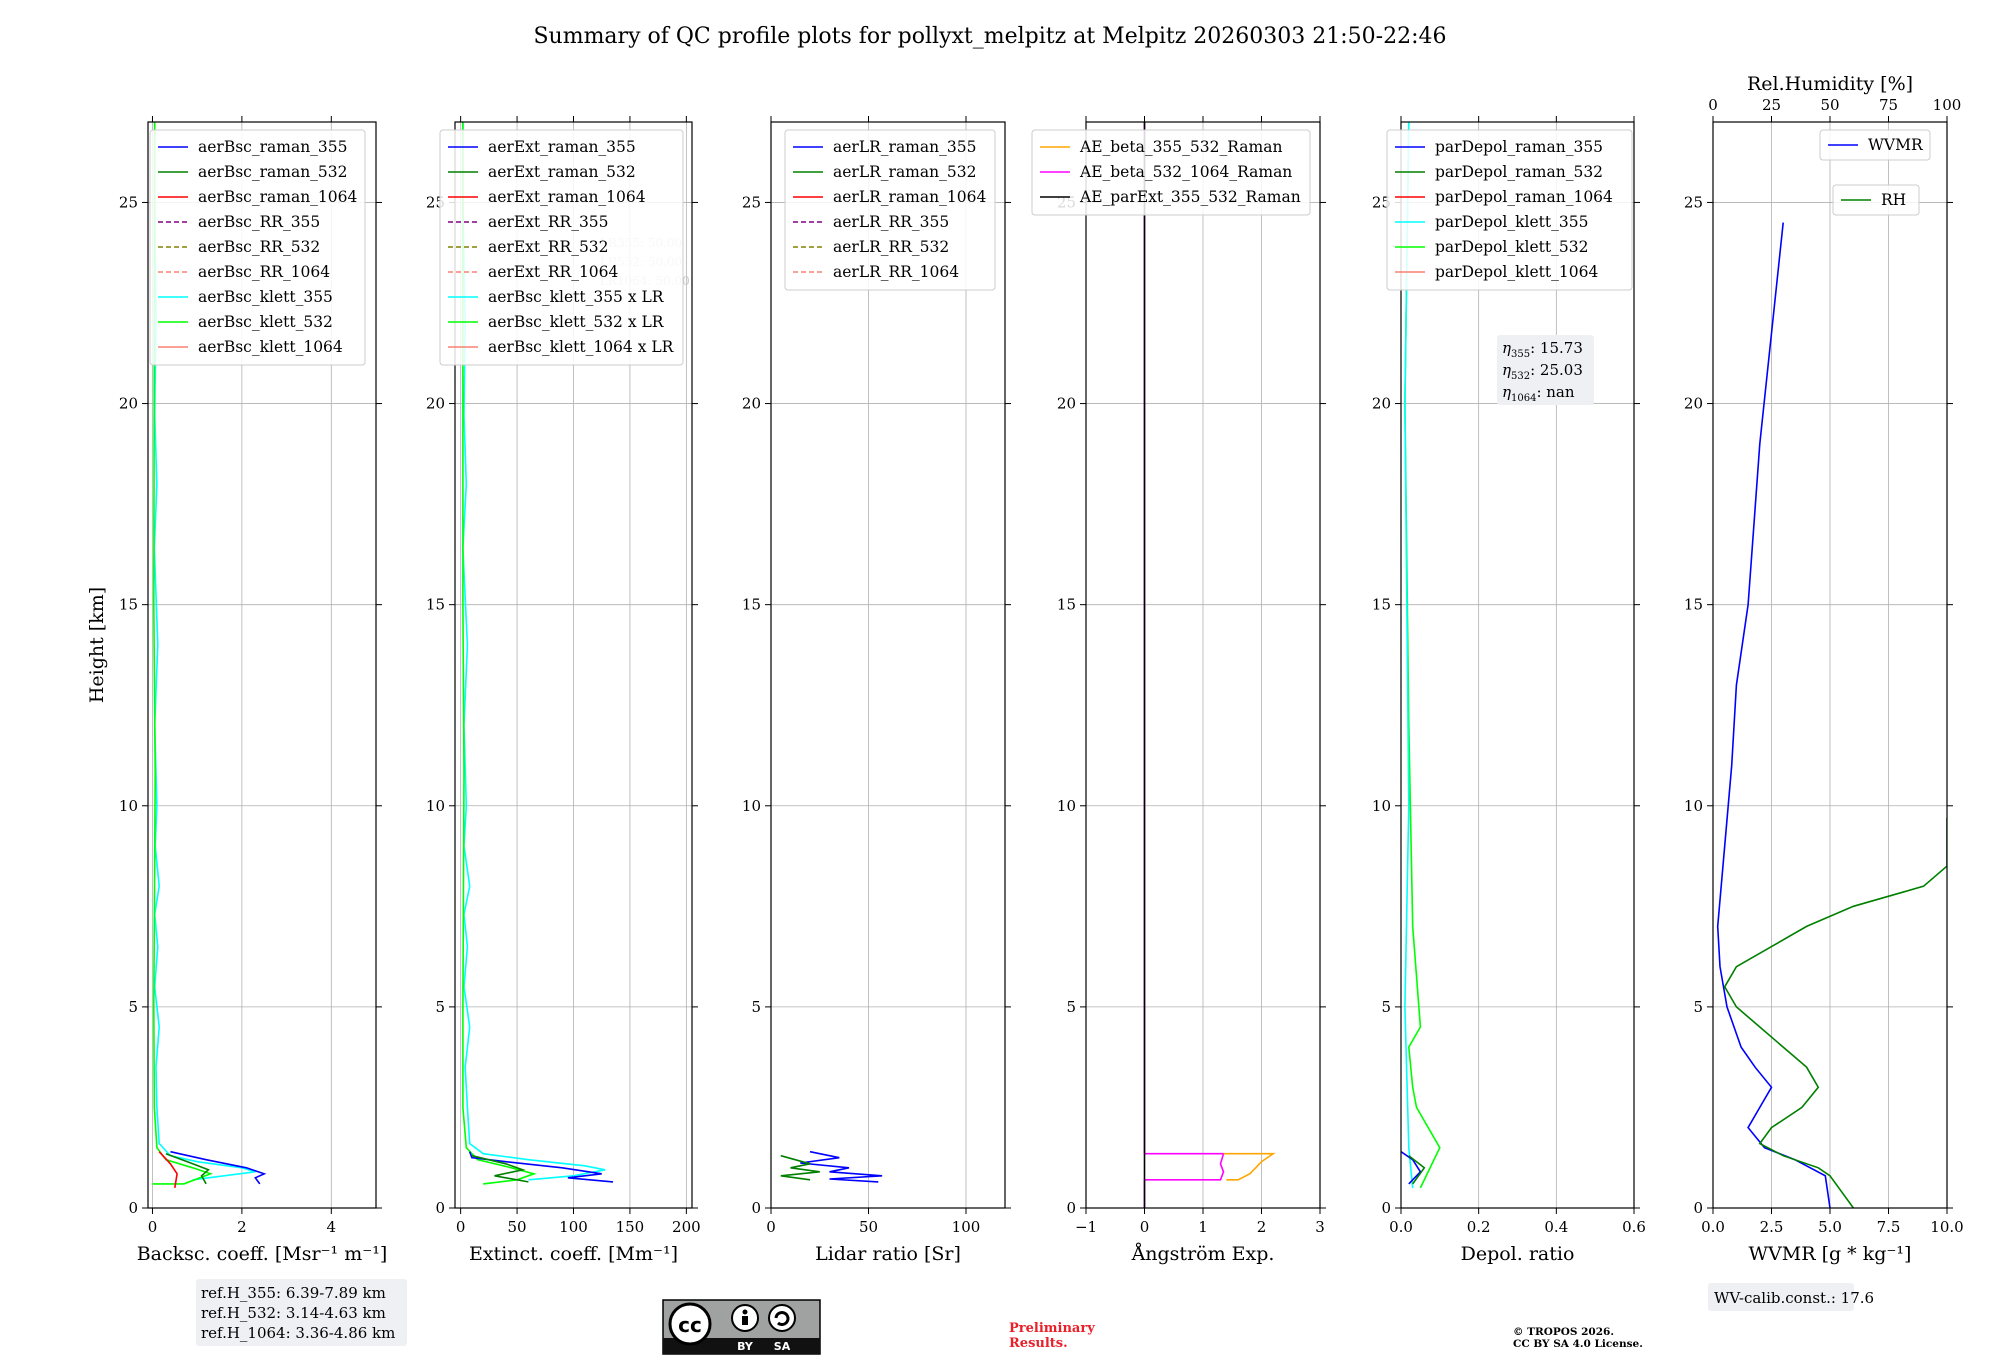 This screenshot has width=2000, height=1360. I want to click on x-tick-label: 2, so click(1262, 1227).